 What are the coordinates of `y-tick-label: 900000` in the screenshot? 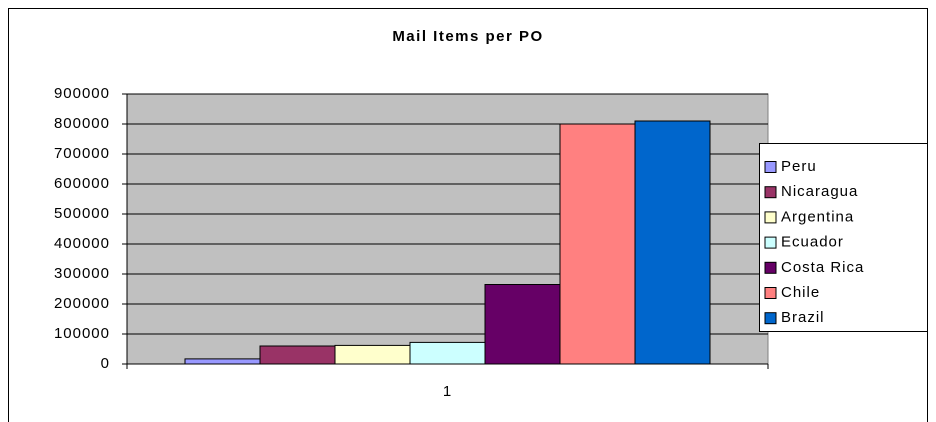 It's located at (82, 93).